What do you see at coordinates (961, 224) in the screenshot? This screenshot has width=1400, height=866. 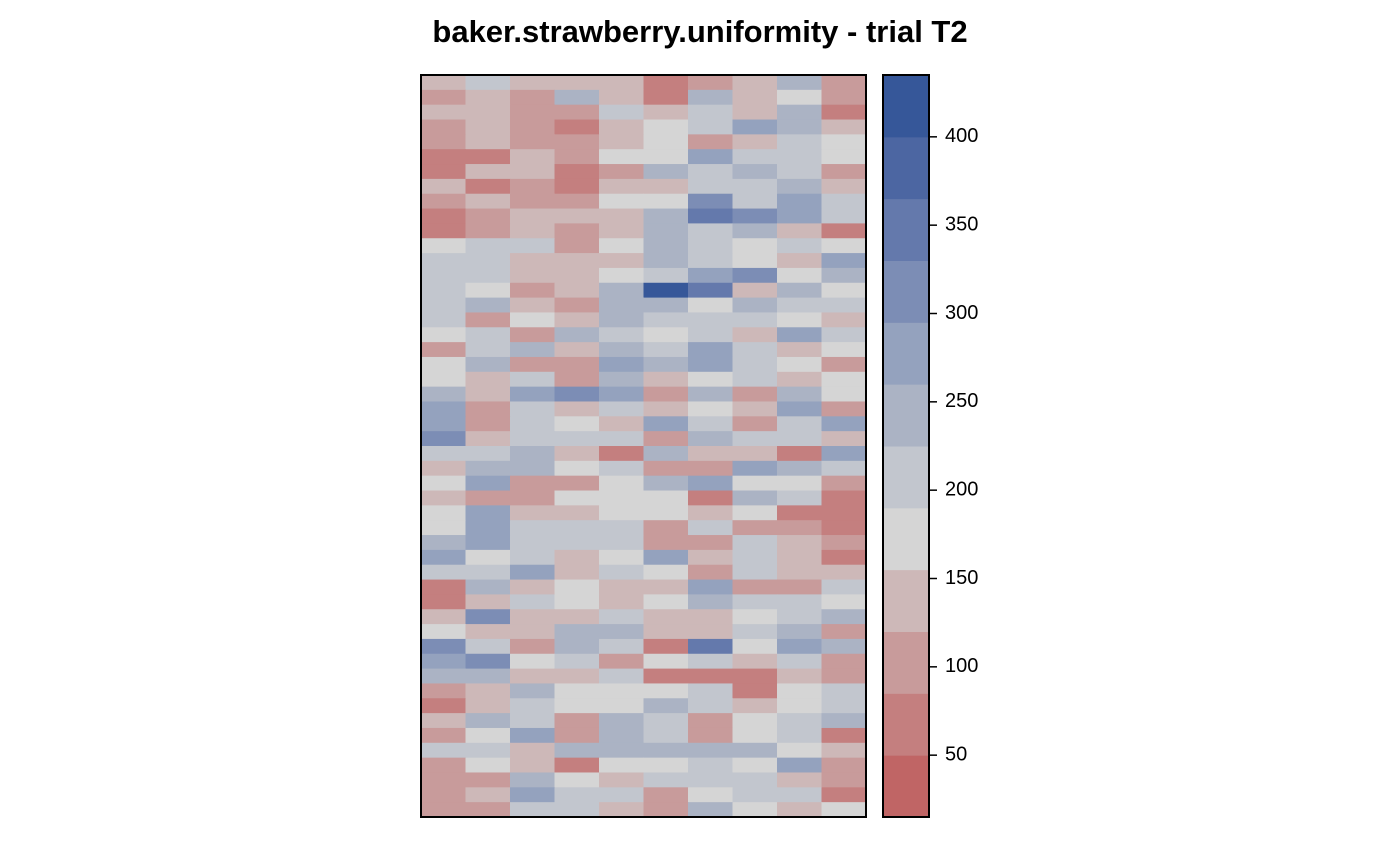 I see `colorbar-tick-label: 350` at bounding box center [961, 224].